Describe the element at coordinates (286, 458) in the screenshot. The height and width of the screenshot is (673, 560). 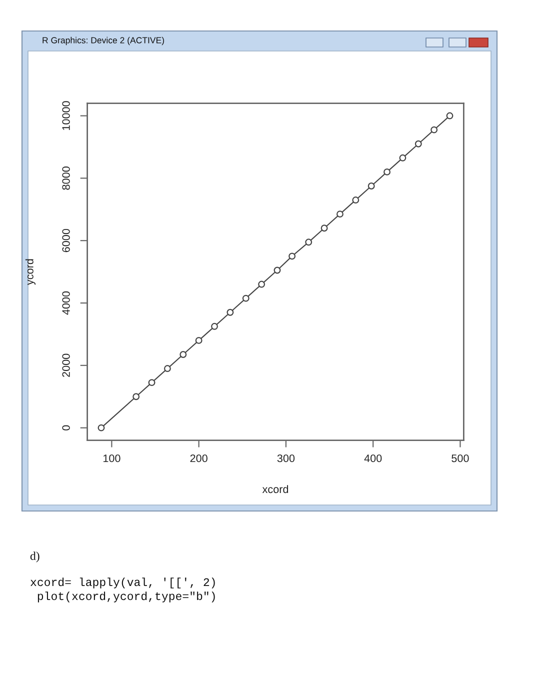
I see `x-tick-label: 300` at that location.